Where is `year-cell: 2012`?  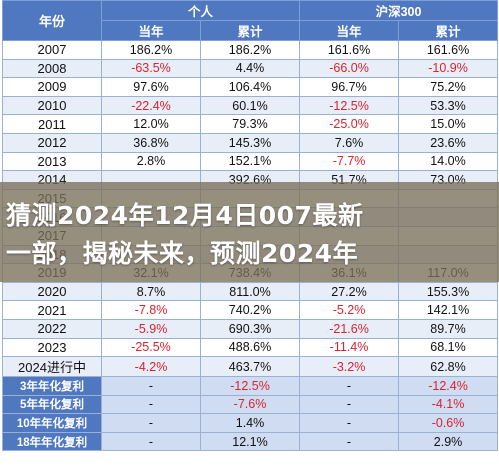
year-cell: 2012 is located at coordinates (52, 142).